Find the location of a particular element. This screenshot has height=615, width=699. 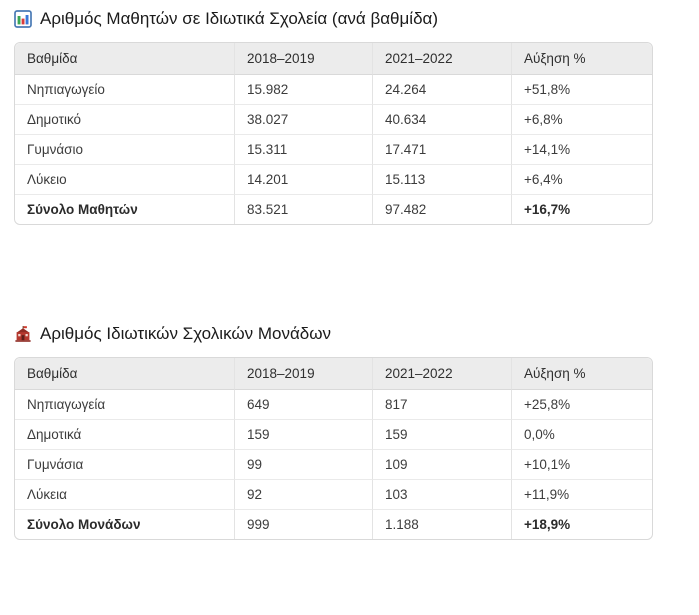

table-cell: 15.982 is located at coordinates (303, 89).